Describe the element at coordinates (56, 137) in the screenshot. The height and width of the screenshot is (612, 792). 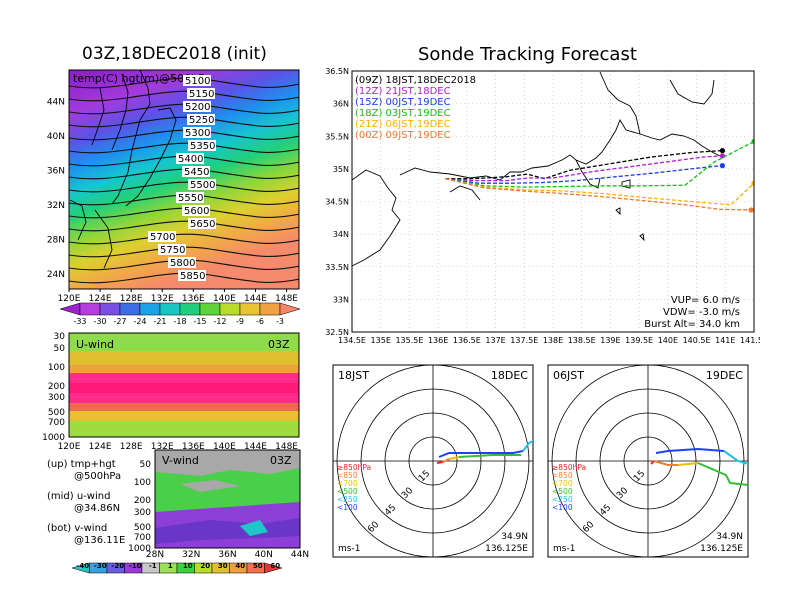
I see `y-tick-label: 40N` at that location.